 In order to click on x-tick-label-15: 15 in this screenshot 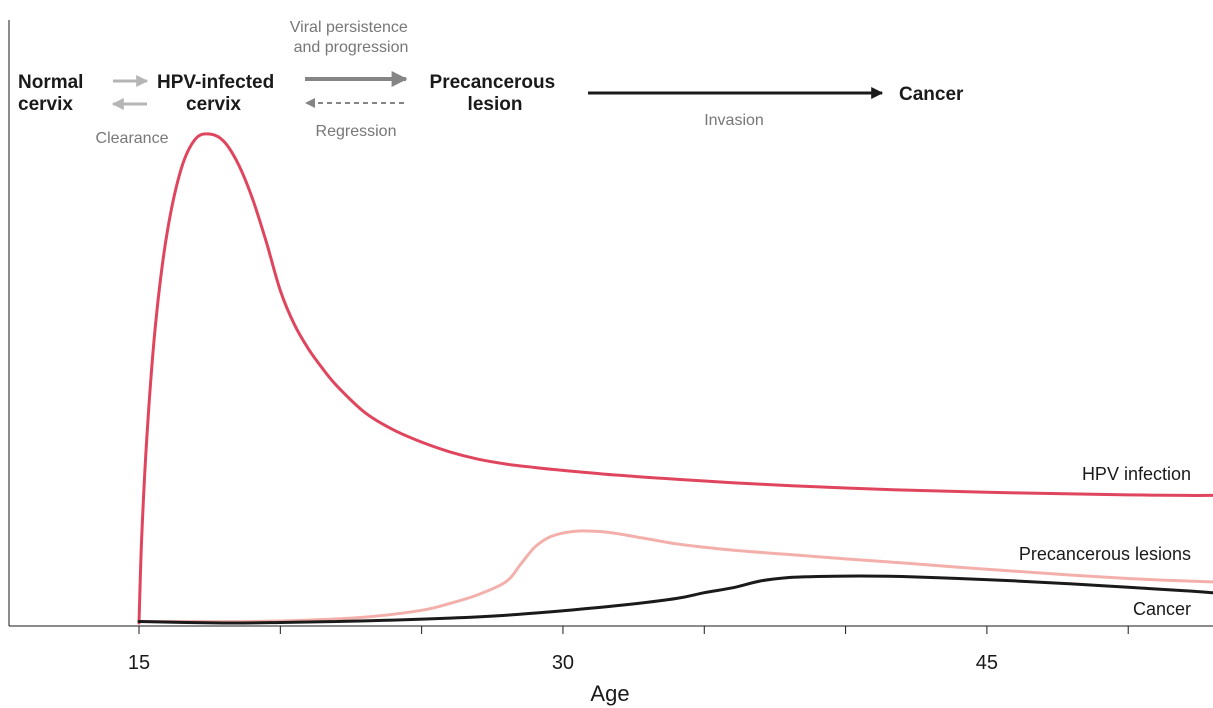, I will do `click(139, 663)`.